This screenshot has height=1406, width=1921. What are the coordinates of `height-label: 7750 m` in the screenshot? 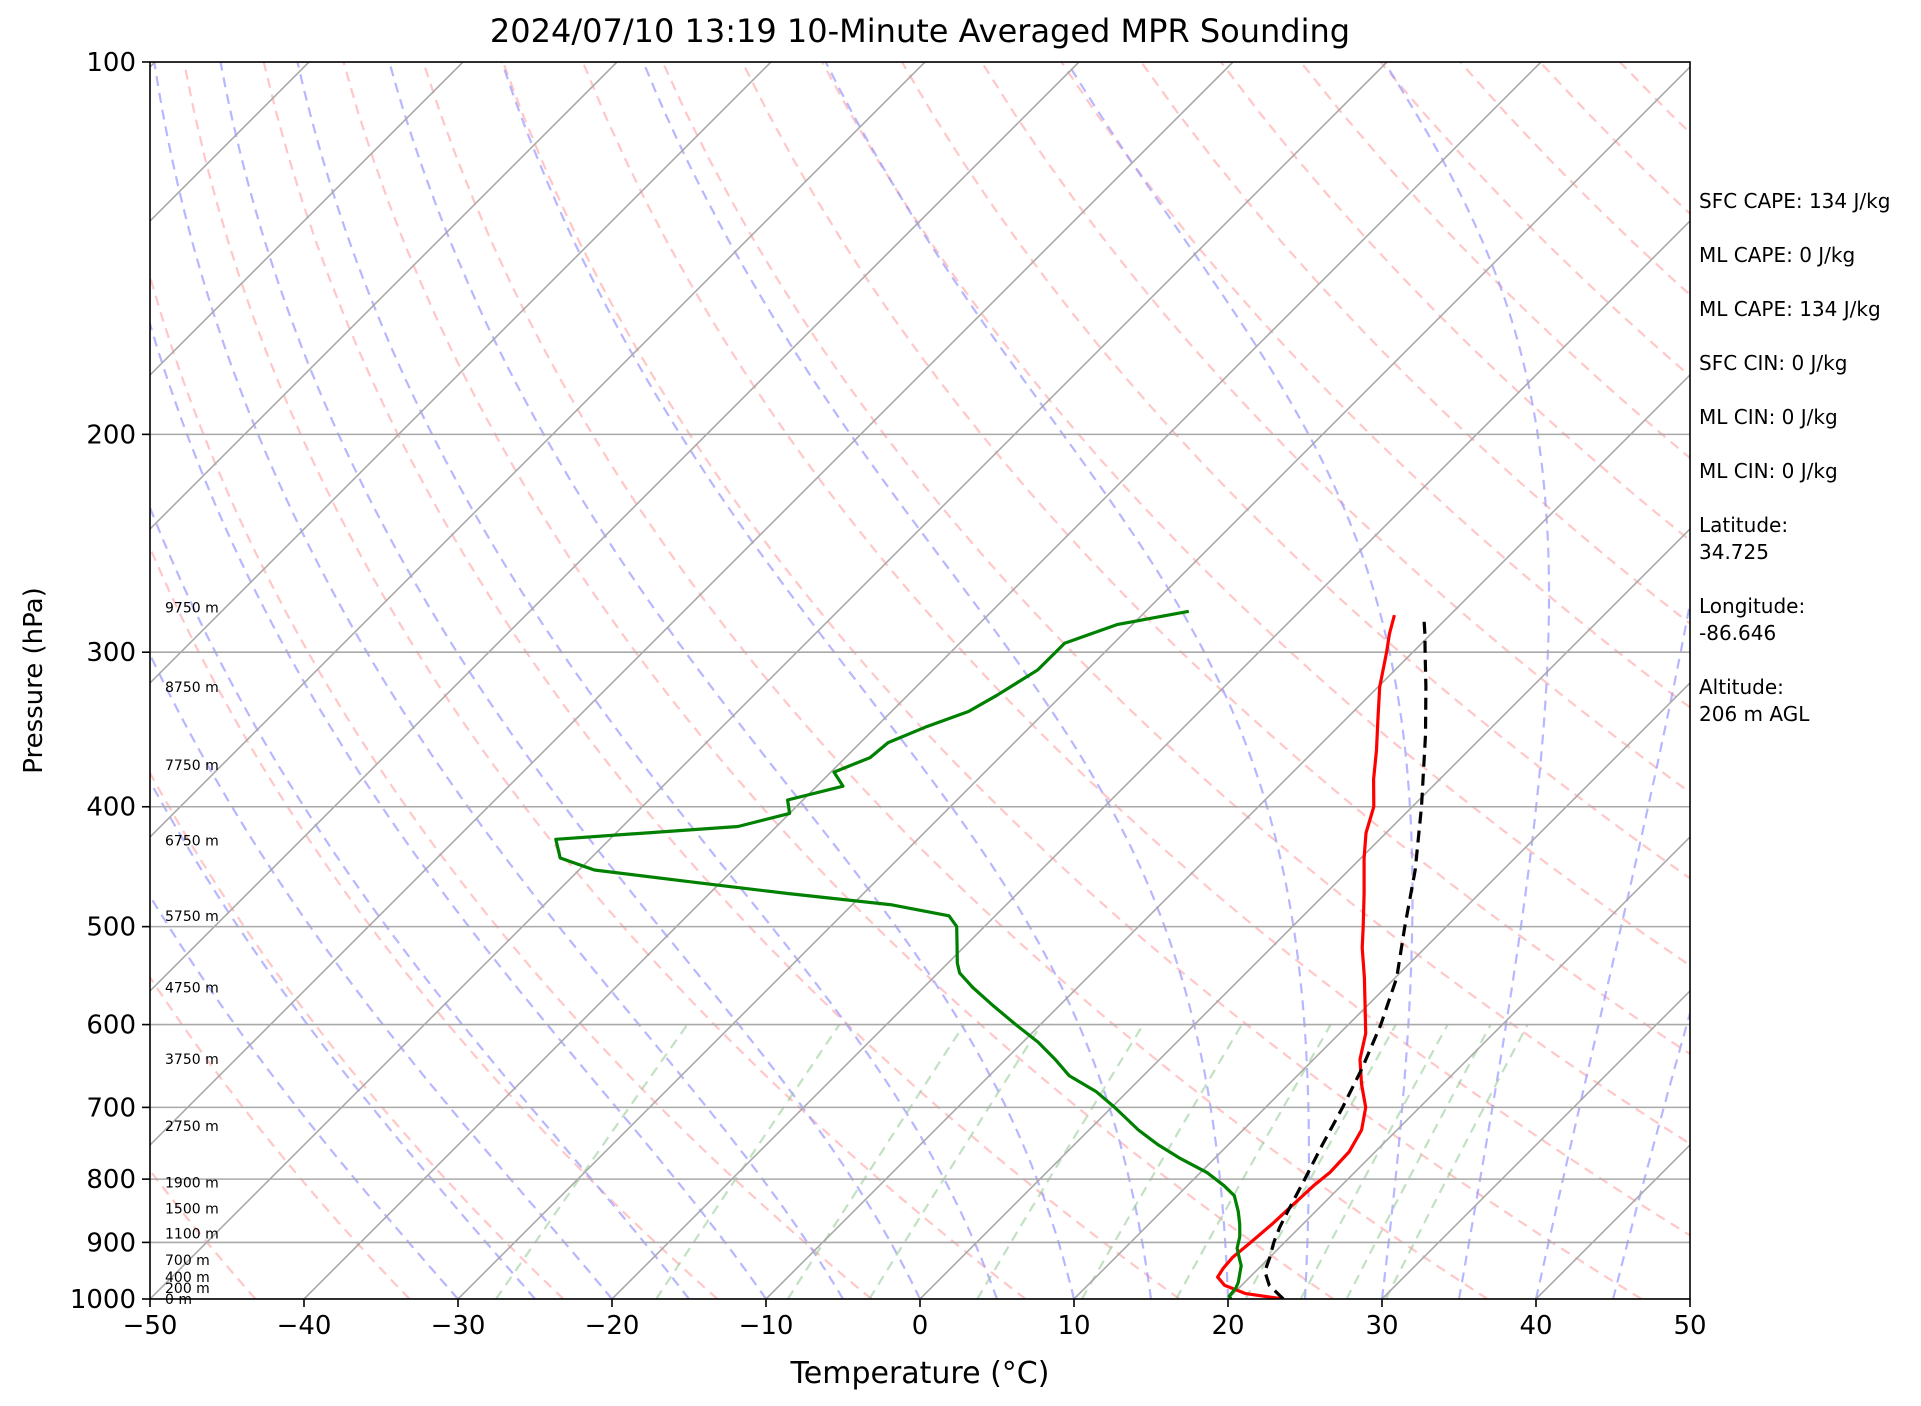 It's located at (192, 766).